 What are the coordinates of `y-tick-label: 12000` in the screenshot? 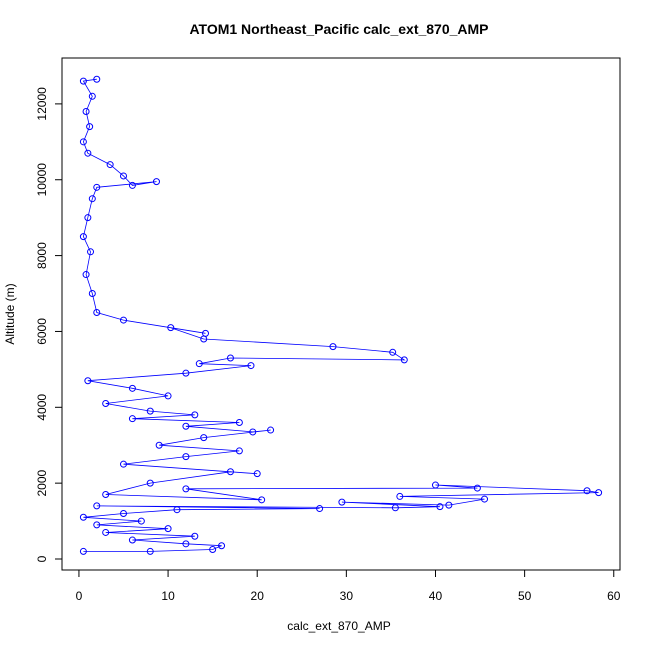 It's located at (42, 104).